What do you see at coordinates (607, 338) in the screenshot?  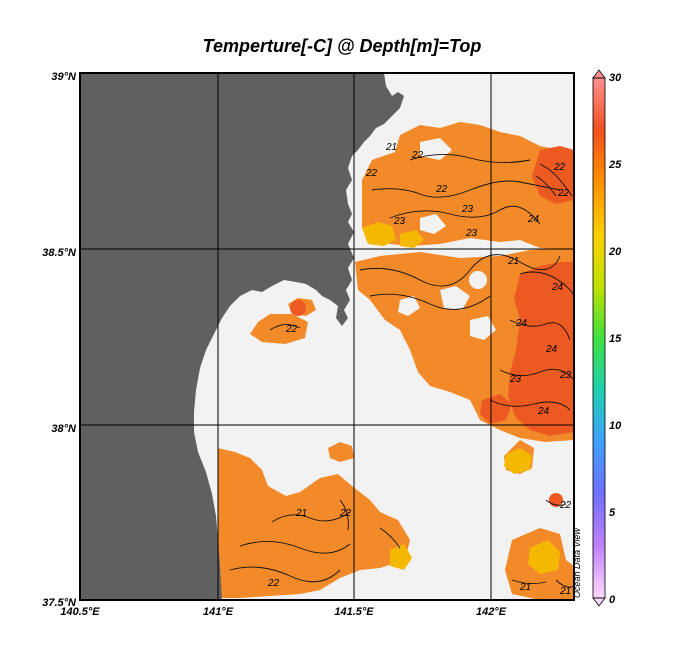 I see `colorbar: 30 25 20 15 10 5 0` at bounding box center [607, 338].